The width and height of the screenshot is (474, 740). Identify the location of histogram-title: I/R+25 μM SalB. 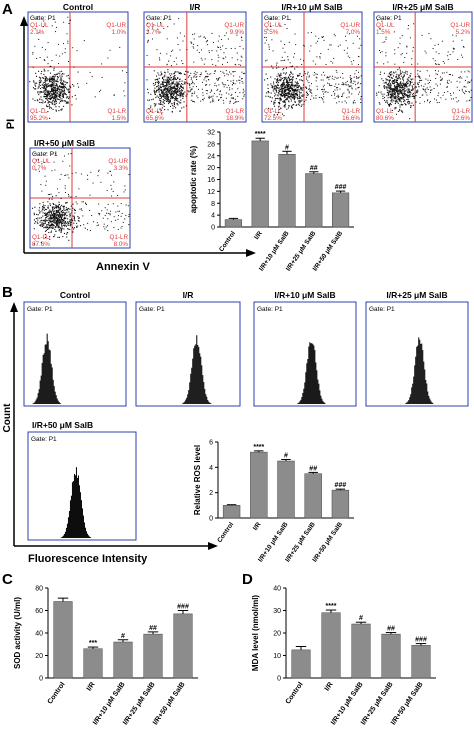
(416, 295).